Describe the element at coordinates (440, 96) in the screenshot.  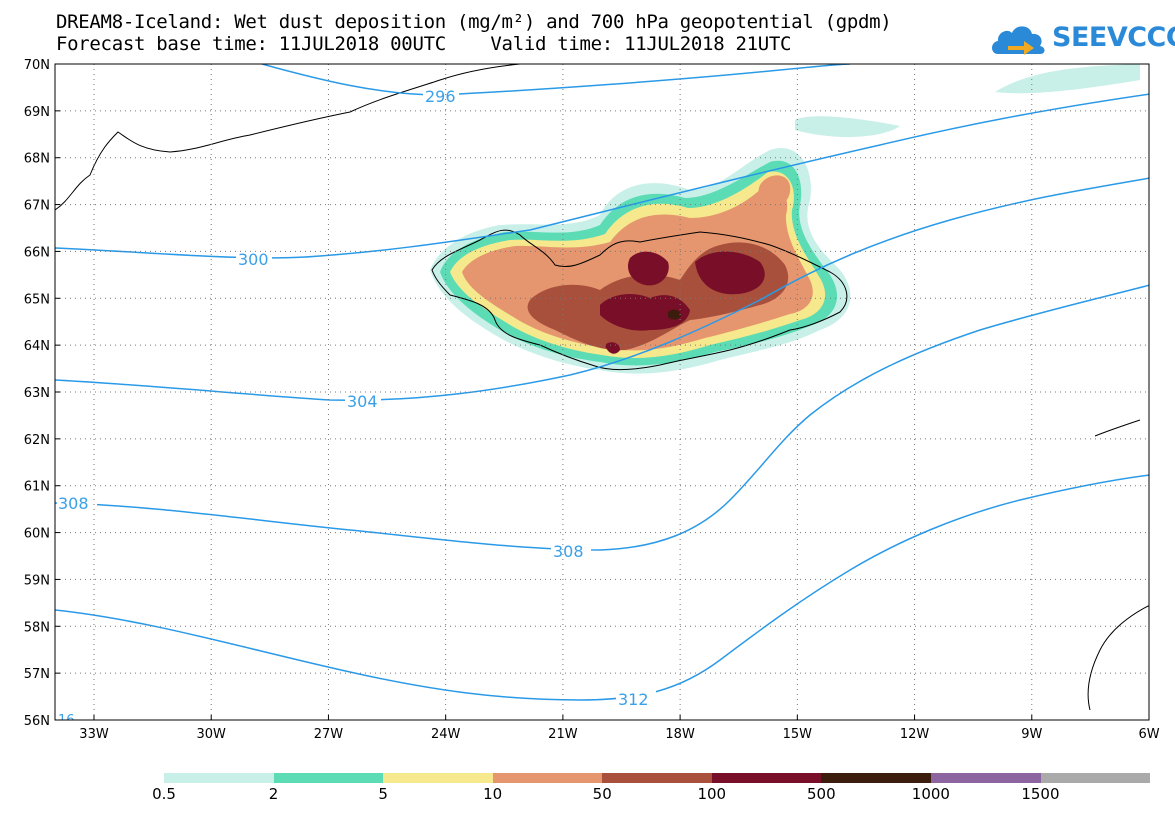
I see `contour-label-296: 296` at that location.